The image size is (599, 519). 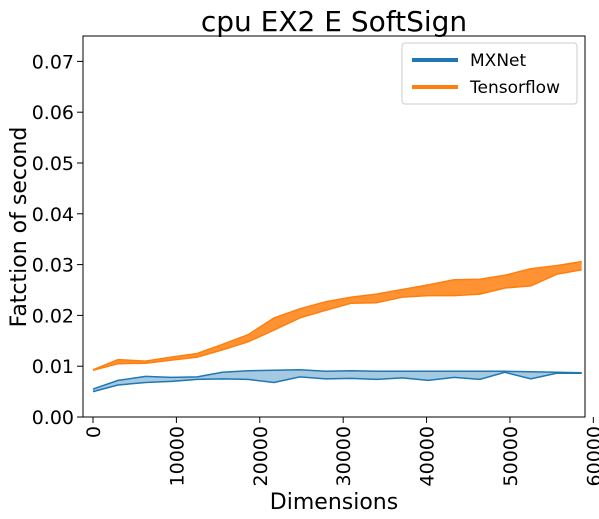 What do you see at coordinates (514, 88) in the screenshot?
I see `legend-label-tensorflow: Tensorflow` at bounding box center [514, 88].